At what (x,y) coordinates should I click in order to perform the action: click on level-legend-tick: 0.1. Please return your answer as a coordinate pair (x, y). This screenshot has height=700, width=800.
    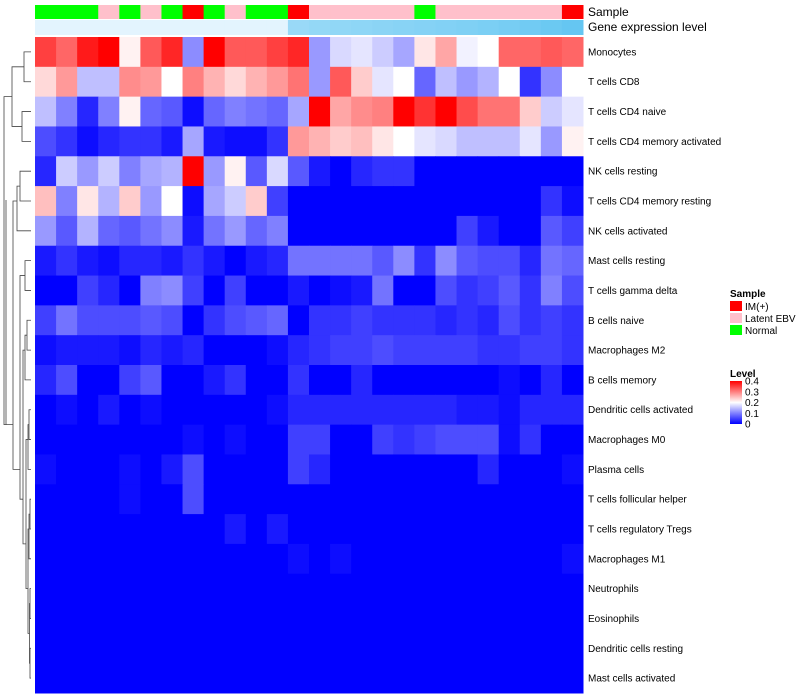
    Looking at the image, I should click on (752, 414).